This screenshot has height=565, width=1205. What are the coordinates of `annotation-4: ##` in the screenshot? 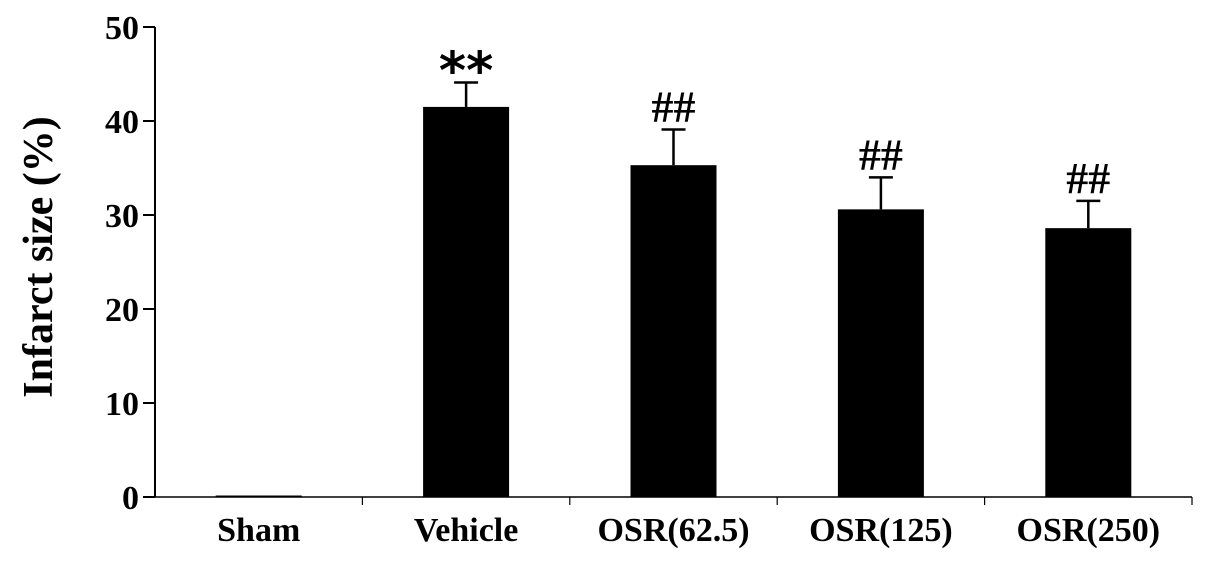 It's located at (1088, 178).